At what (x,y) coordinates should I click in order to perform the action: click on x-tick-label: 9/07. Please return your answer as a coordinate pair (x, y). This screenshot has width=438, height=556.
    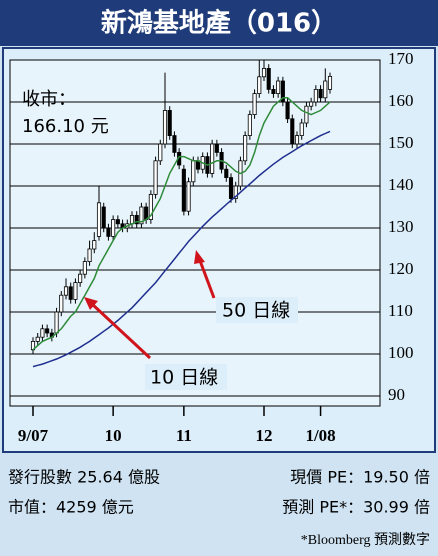
    Looking at the image, I should click on (33, 435).